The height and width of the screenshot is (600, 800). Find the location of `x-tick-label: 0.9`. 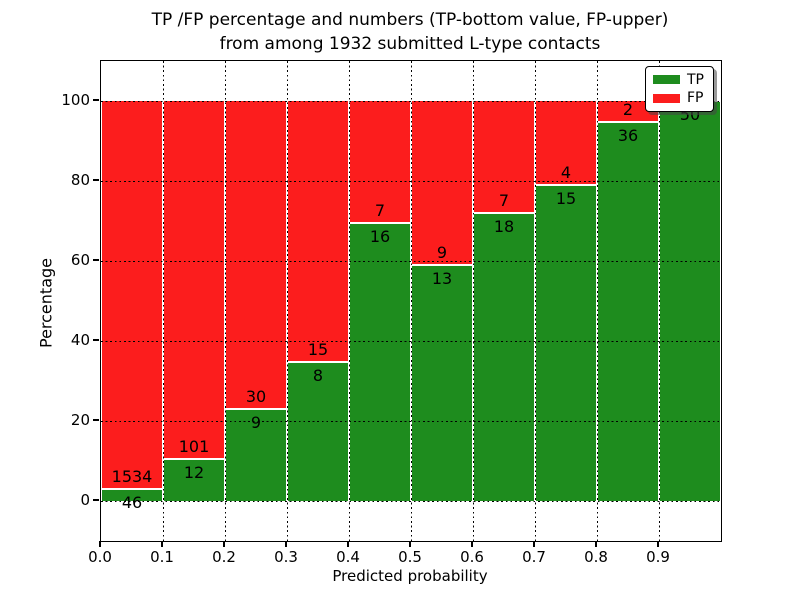

x-tick-label: 0.9 is located at coordinates (658, 557).